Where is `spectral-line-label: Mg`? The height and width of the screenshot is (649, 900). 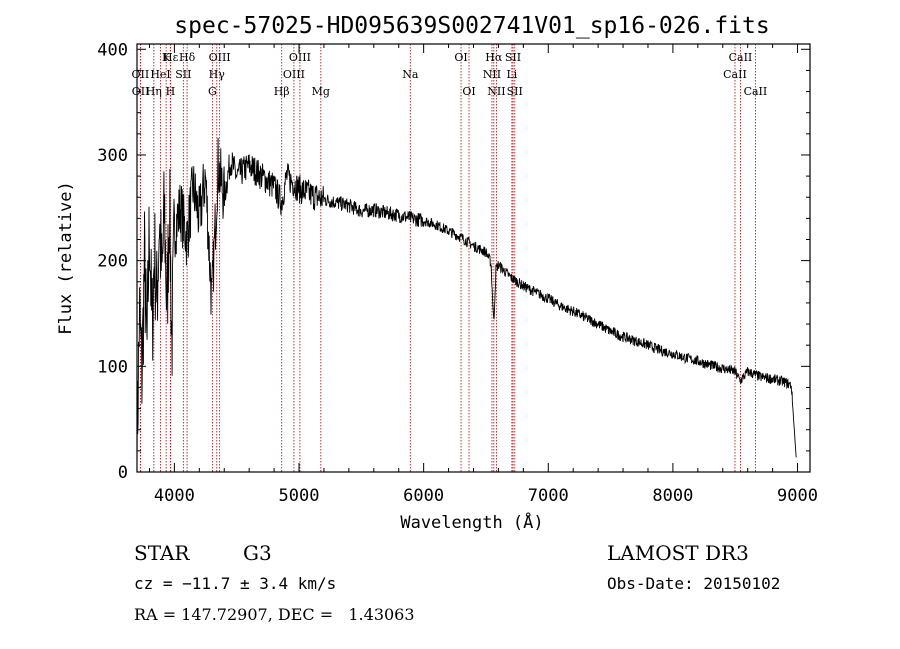 spectral-line-label: Mg is located at coordinates (321, 91).